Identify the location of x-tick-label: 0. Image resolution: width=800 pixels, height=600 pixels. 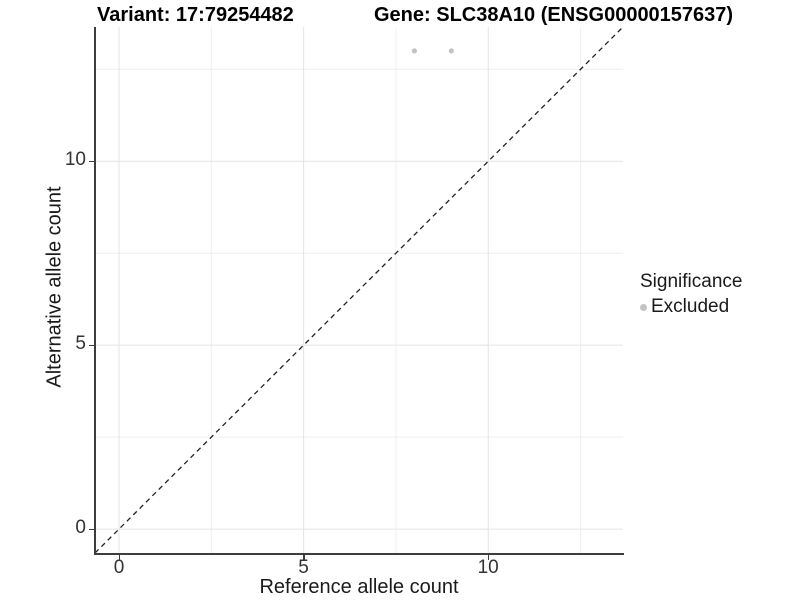
(119, 567).